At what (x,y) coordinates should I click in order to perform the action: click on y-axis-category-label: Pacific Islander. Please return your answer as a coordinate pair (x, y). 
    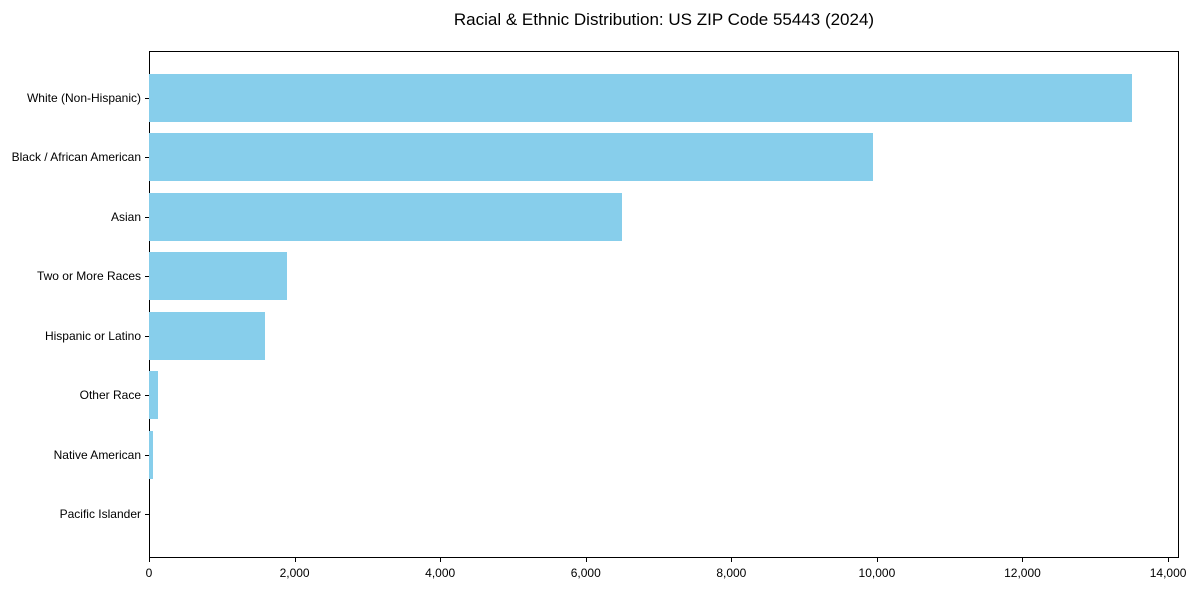
    Looking at the image, I should click on (100, 514).